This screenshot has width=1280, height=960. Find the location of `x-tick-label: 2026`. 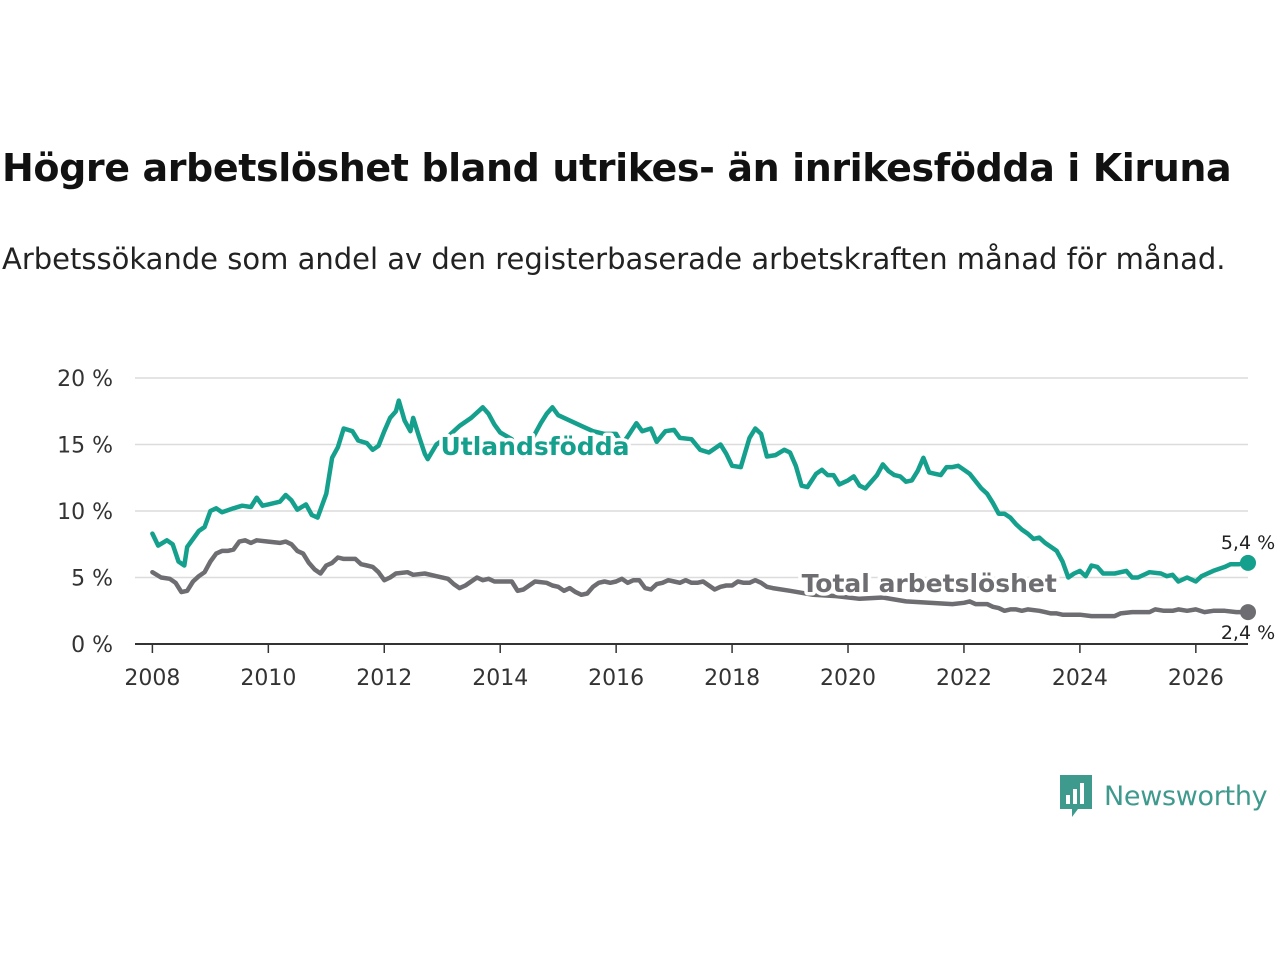

x-tick-label: 2026 is located at coordinates (1196, 678).